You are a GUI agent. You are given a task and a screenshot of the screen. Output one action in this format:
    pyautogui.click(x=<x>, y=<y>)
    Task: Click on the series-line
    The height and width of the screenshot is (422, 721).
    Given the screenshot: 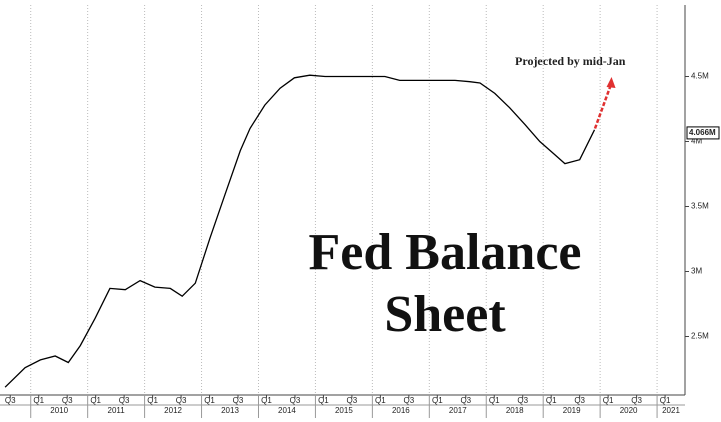 What is the action you would take?
    pyautogui.click(x=603, y=105)
    